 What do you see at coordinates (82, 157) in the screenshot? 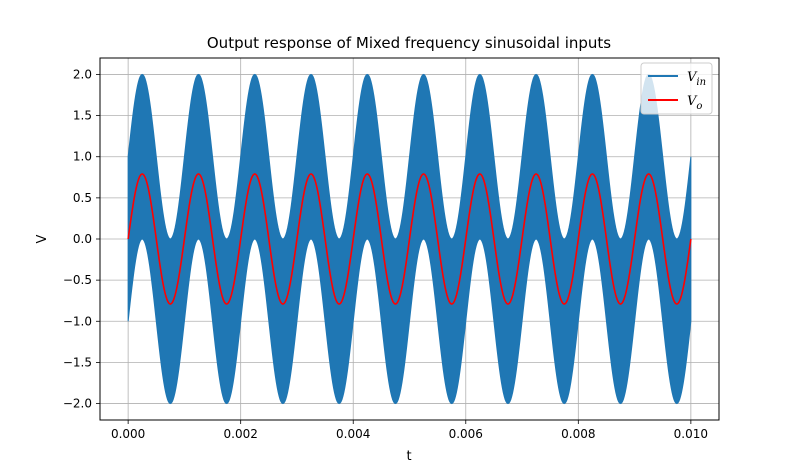
I see `y-tick-label: 1.0` at bounding box center [82, 157].